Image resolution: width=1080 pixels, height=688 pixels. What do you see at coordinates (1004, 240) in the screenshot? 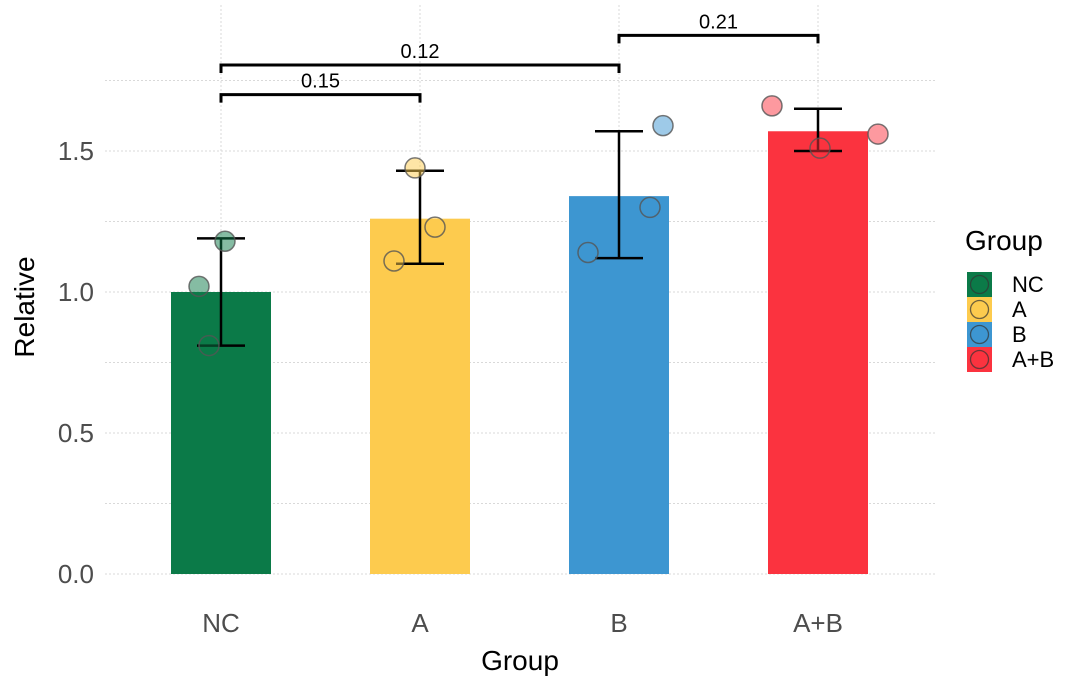
I see `legend-title: Group` at bounding box center [1004, 240].